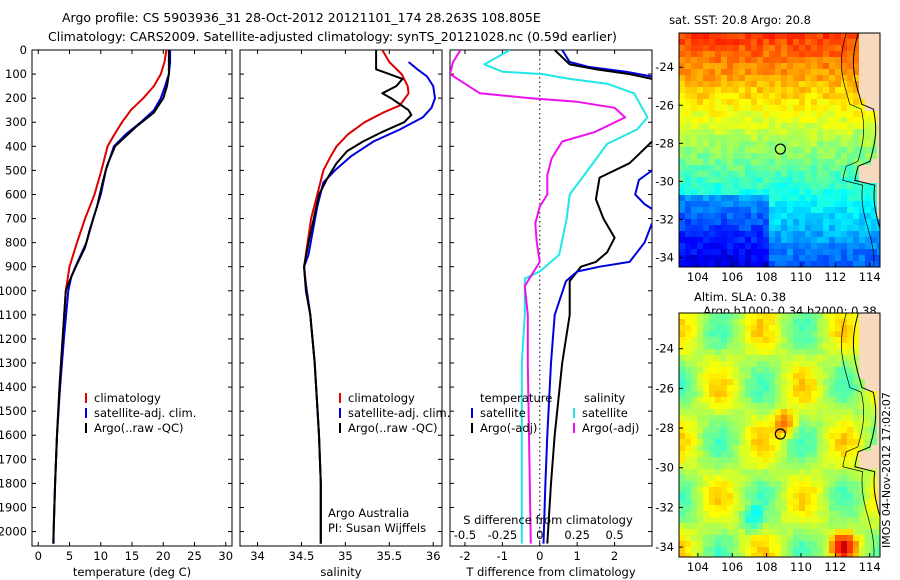 The image size is (900, 580). I want to click on y-tick-label: 1200, so click(13, 339).